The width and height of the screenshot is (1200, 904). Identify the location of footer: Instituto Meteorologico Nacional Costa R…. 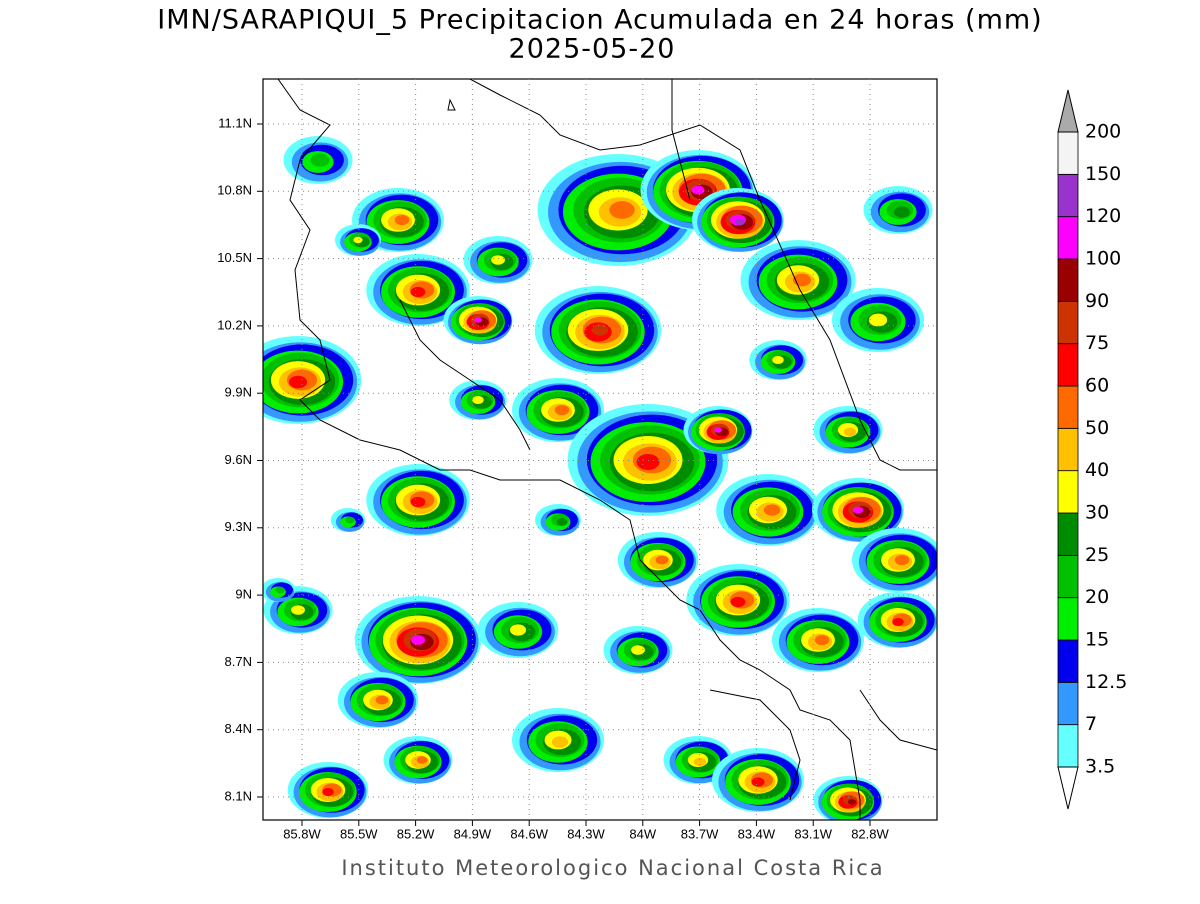
(612, 868).